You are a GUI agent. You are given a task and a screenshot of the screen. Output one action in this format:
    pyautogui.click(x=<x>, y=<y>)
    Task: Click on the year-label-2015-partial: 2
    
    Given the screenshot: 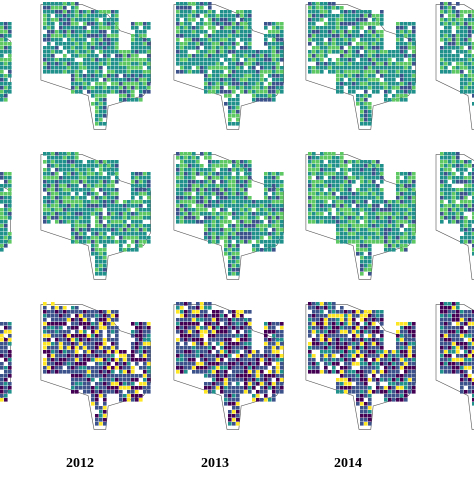 What is the action you would take?
    pyautogui.click(x=457, y=464)
    